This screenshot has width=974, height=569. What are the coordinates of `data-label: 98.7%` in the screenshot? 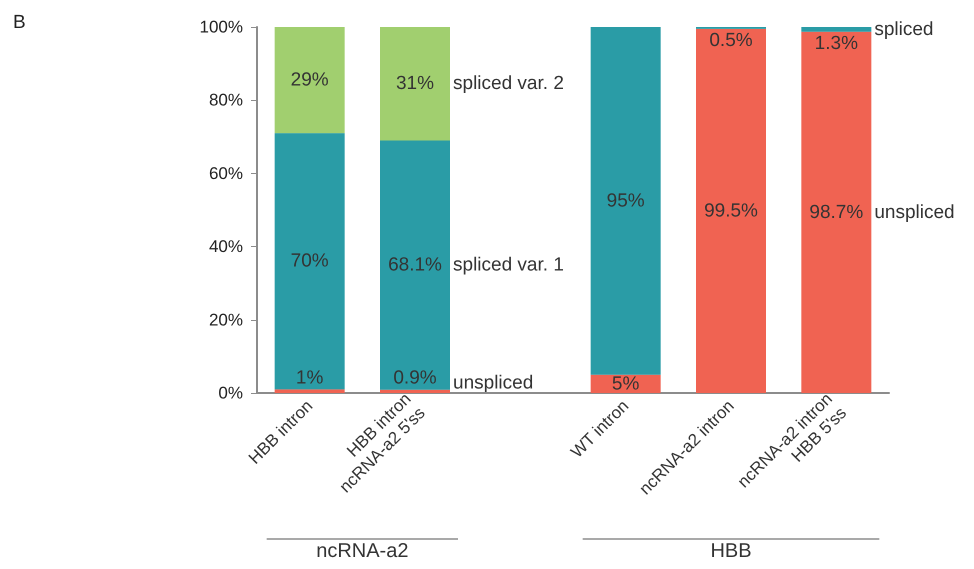 It's located at (836, 212).